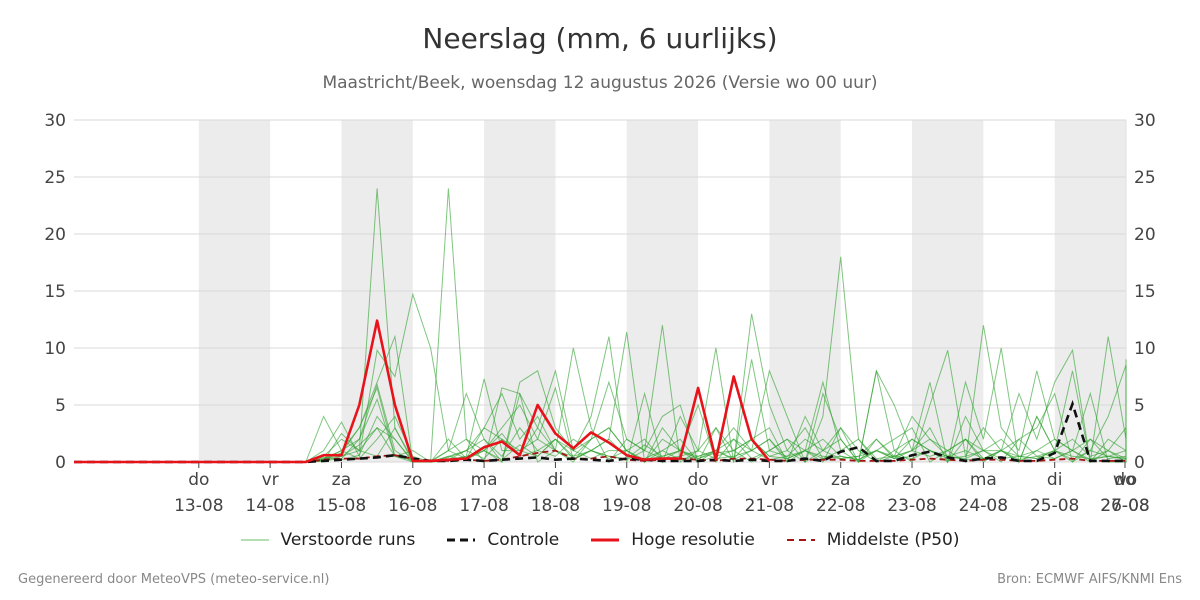 The height and width of the screenshot is (600, 1200). I want to click on y-tick-label-right: 10, so click(1145, 349).